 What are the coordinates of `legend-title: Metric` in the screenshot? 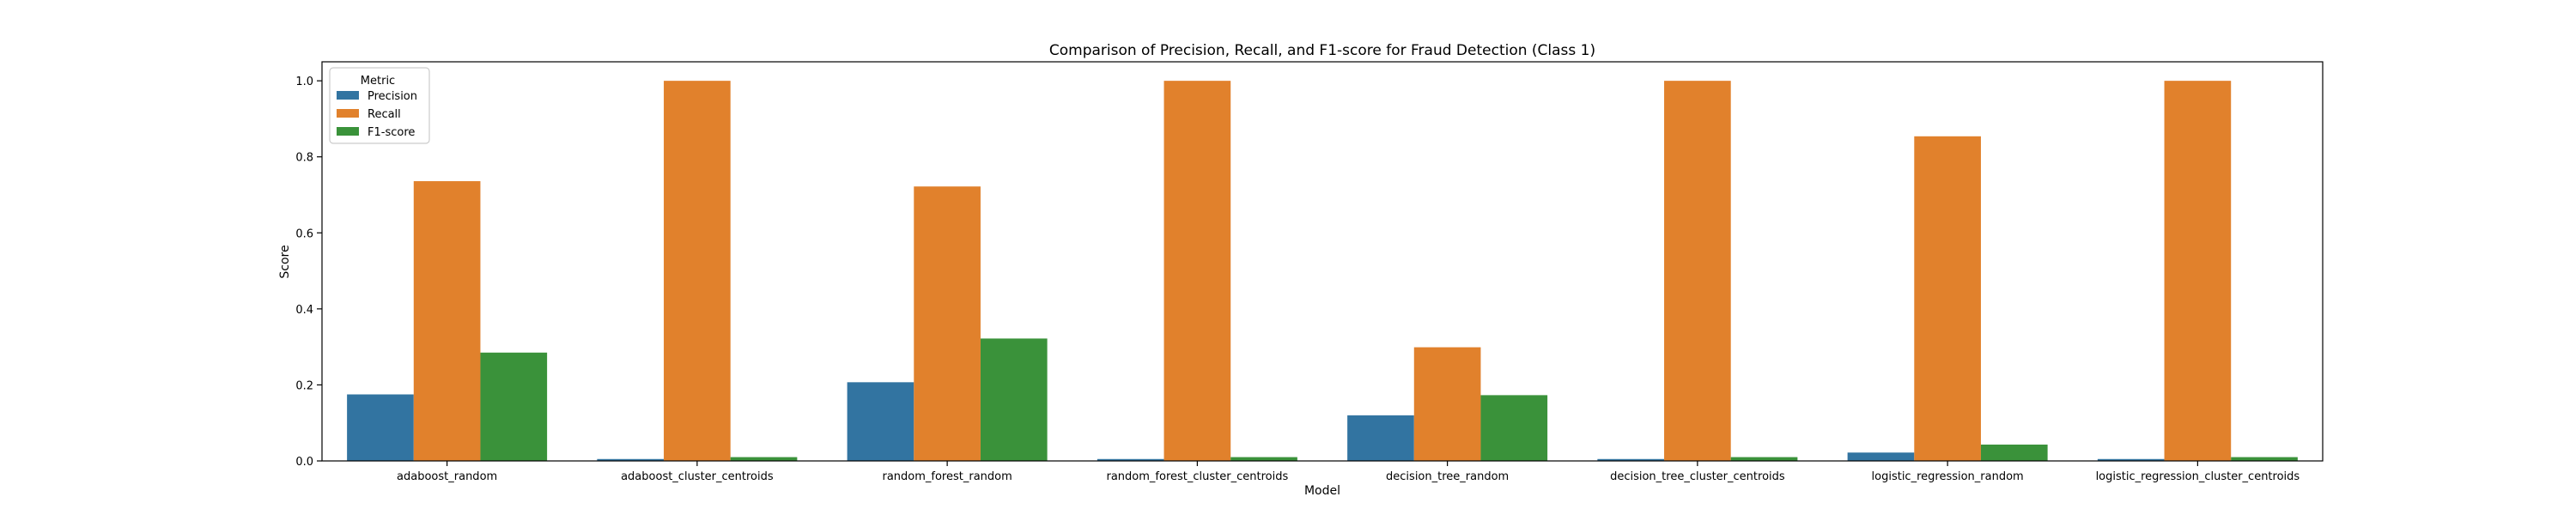 It's located at (378, 81).